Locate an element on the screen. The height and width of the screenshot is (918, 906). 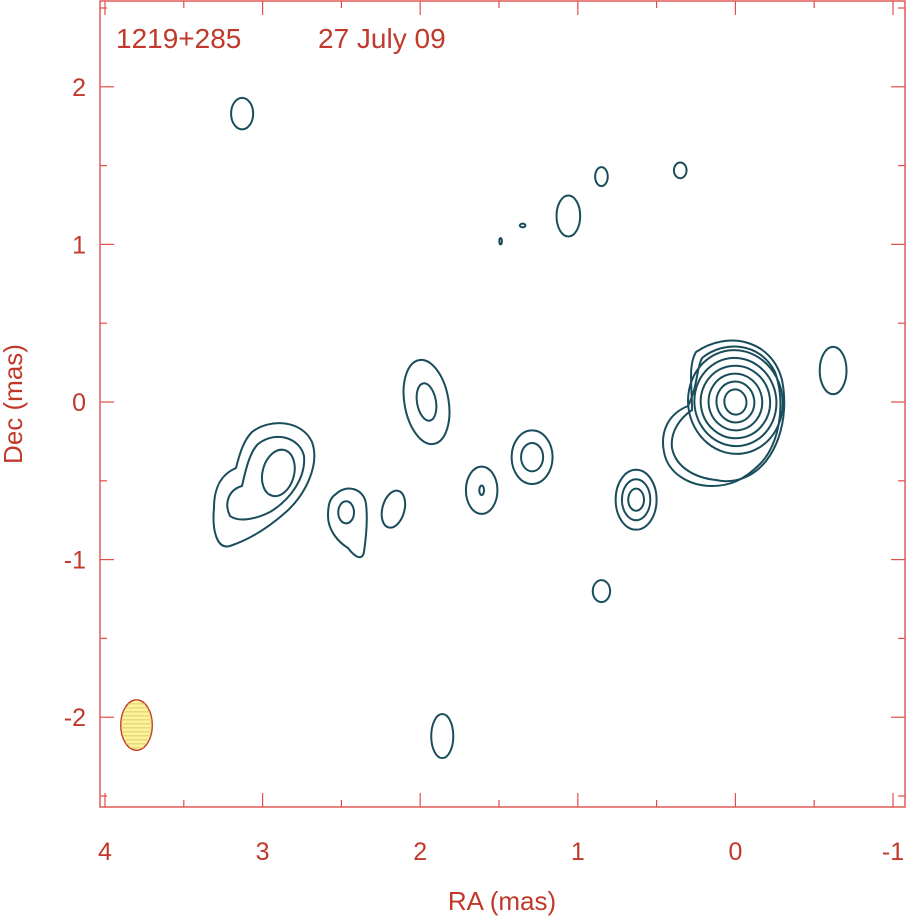
knot-upper-1-contour is located at coordinates (568, 216).